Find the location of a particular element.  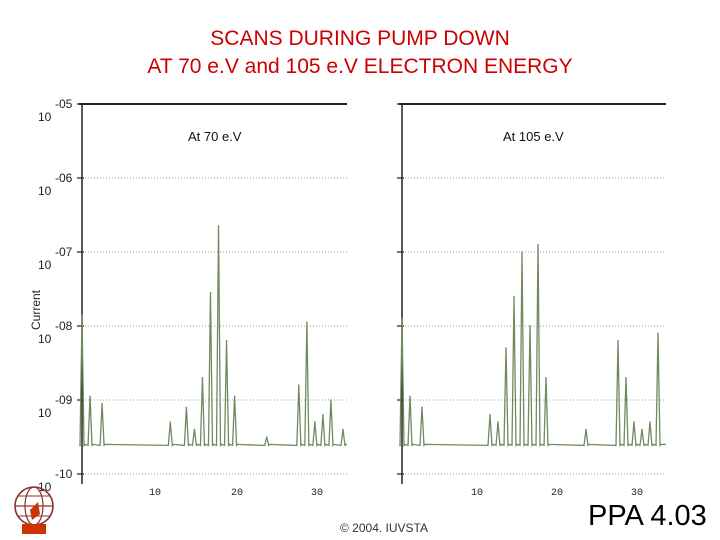

slide-title-line-1: SCANS DURING PUMP DOWN is located at coordinates (360, 38).